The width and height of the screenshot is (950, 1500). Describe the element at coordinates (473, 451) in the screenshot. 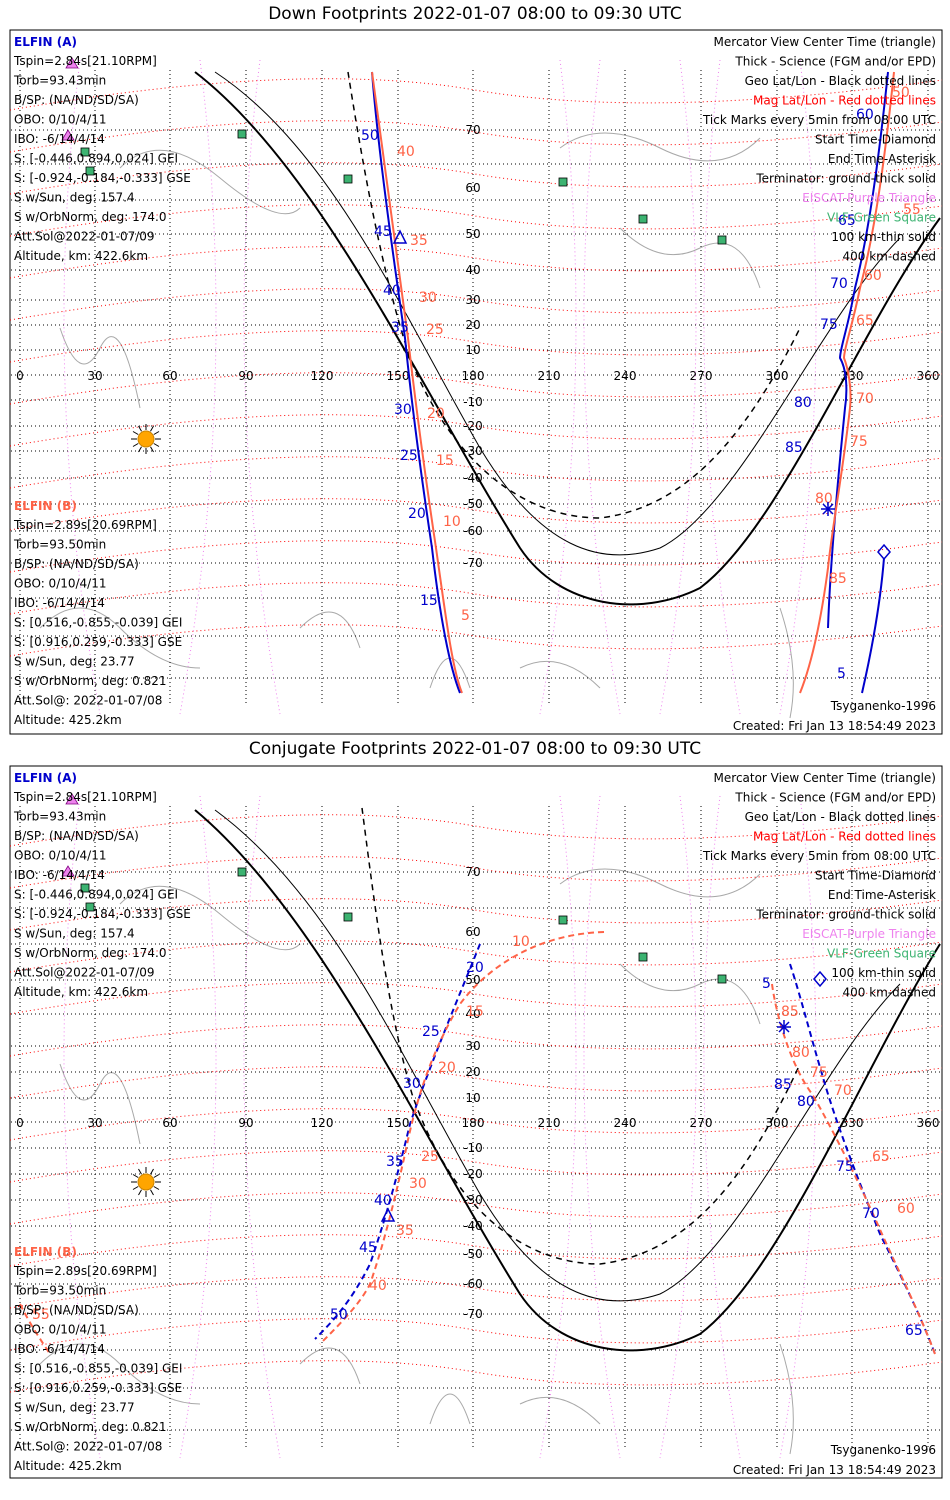

I see `latitude-label: -30` at that location.